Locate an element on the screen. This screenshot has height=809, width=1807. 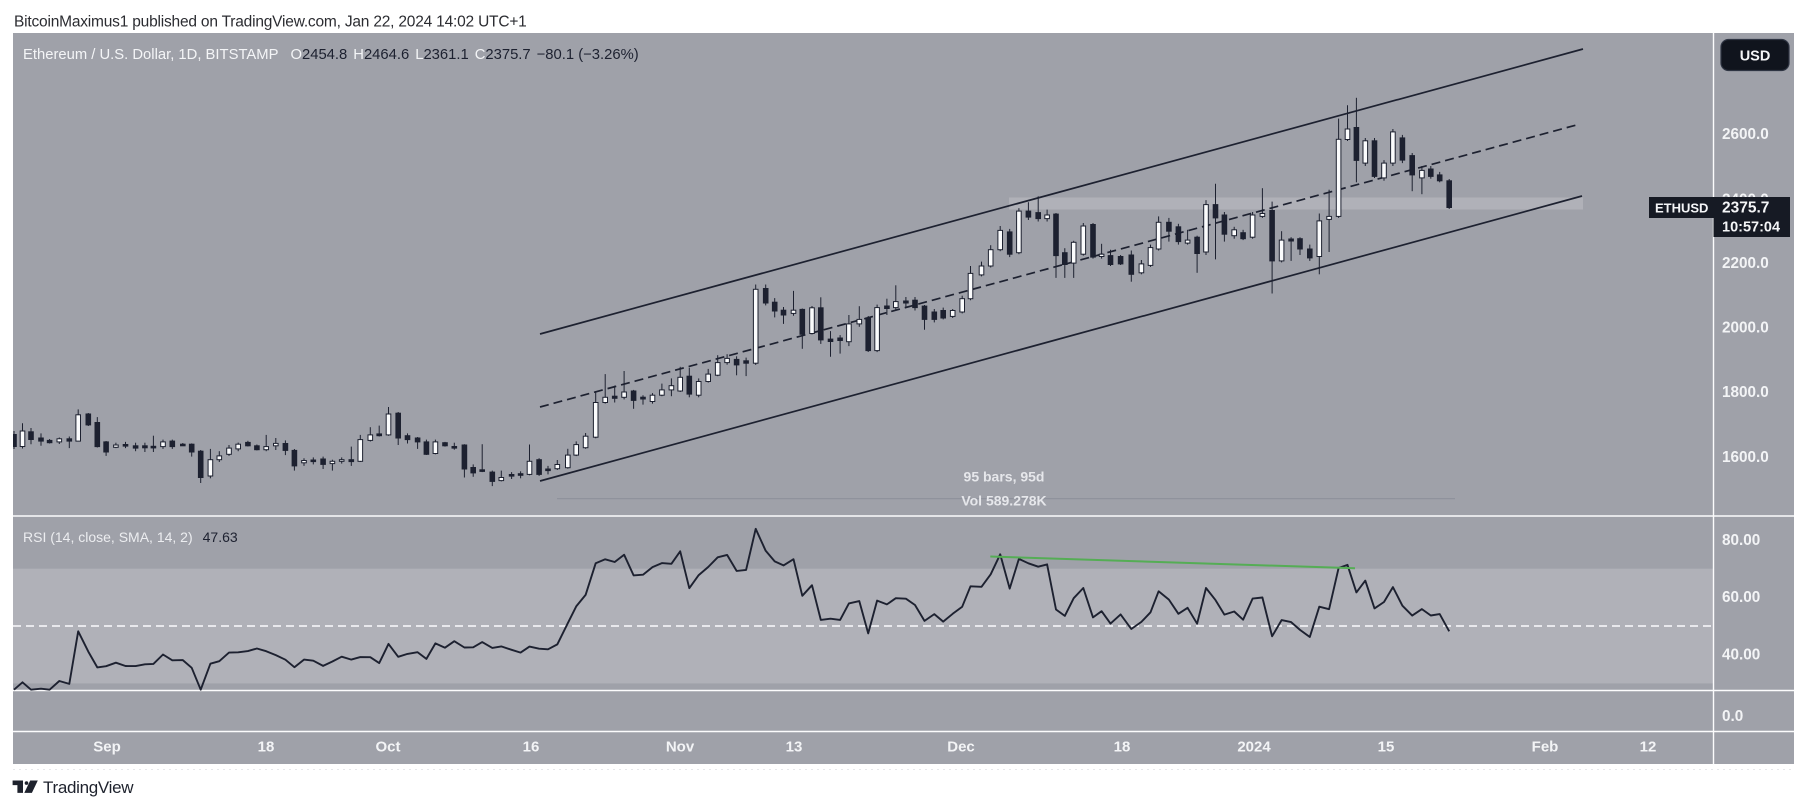
svg-text: 2200.0 is located at coordinates (1745, 263).